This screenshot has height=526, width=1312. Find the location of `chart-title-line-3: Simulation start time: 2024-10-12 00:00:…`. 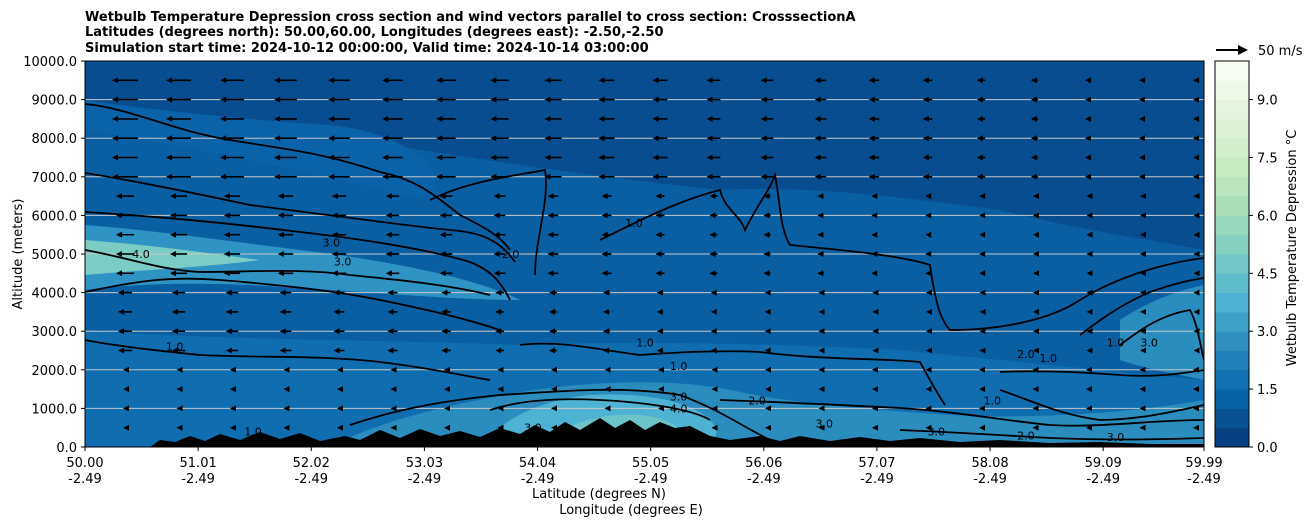

chart-title-line-3: Simulation start time: 2024-10-12 00:00:… is located at coordinates (367, 48).